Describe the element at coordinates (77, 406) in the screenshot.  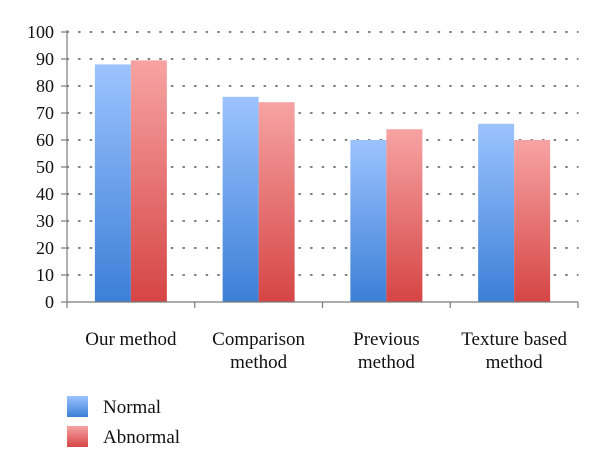
I see `legend-swatch-normal` at that location.